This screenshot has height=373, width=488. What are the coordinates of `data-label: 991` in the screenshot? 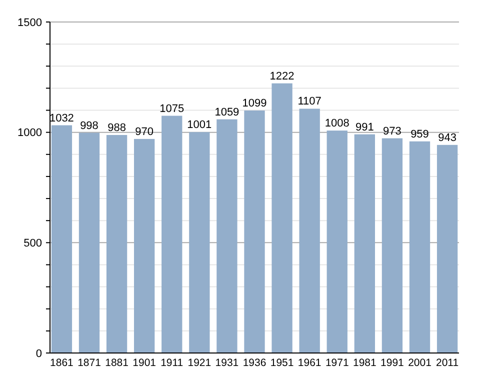 It's located at (364, 127).